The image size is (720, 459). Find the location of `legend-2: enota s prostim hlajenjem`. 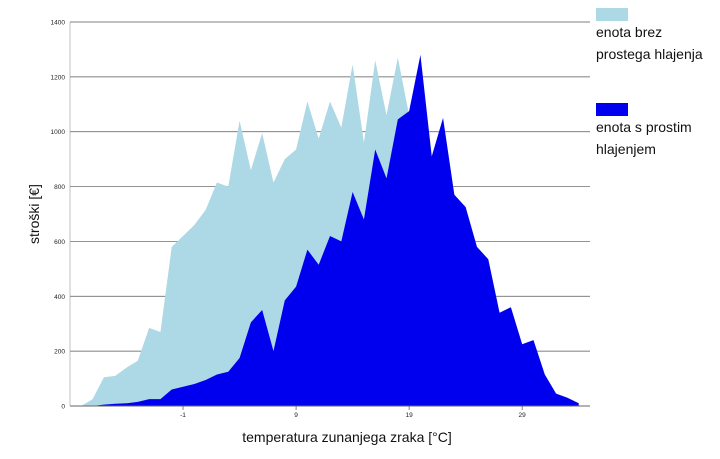

legend-2: enota s prostim hlajenjem is located at coordinates (656, 131).